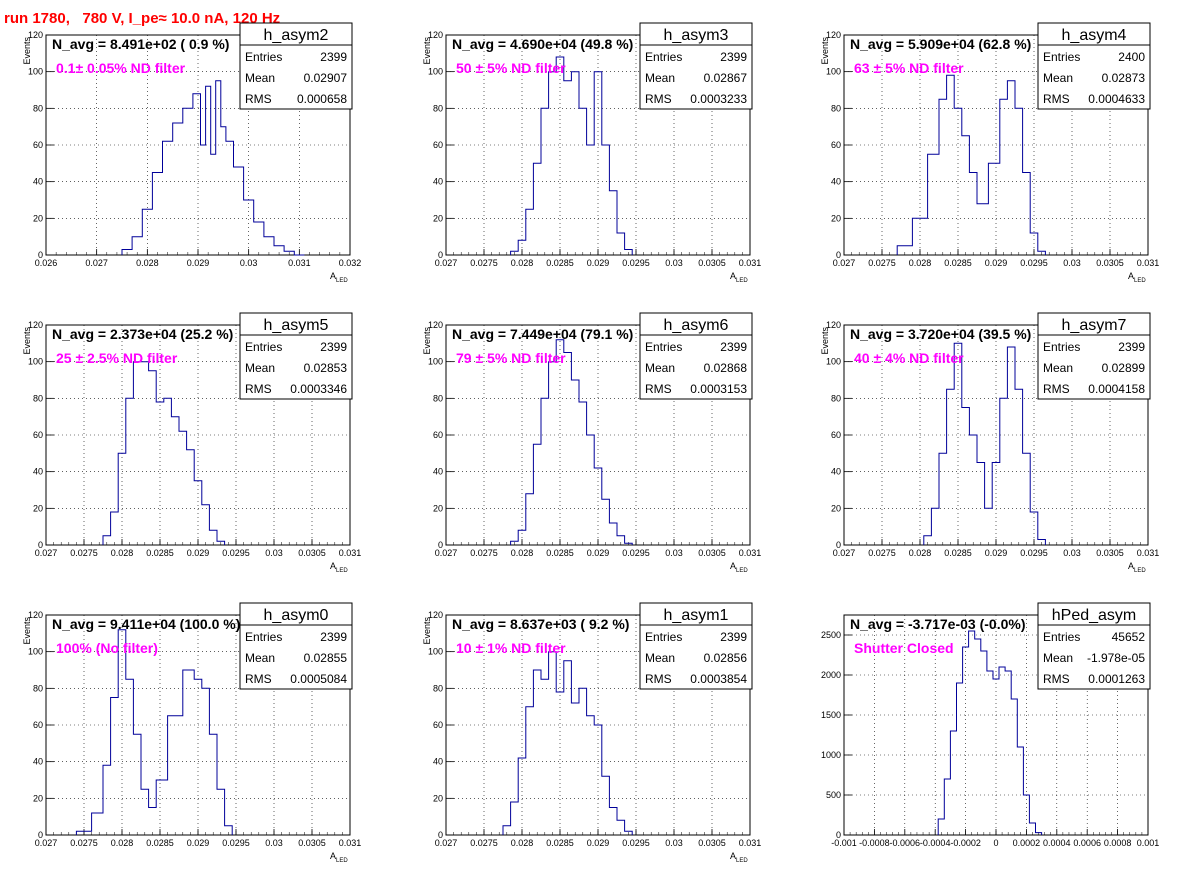 The height and width of the screenshot is (872, 1196). I want to click on stats-value: 0.02855, so click(326, 658).